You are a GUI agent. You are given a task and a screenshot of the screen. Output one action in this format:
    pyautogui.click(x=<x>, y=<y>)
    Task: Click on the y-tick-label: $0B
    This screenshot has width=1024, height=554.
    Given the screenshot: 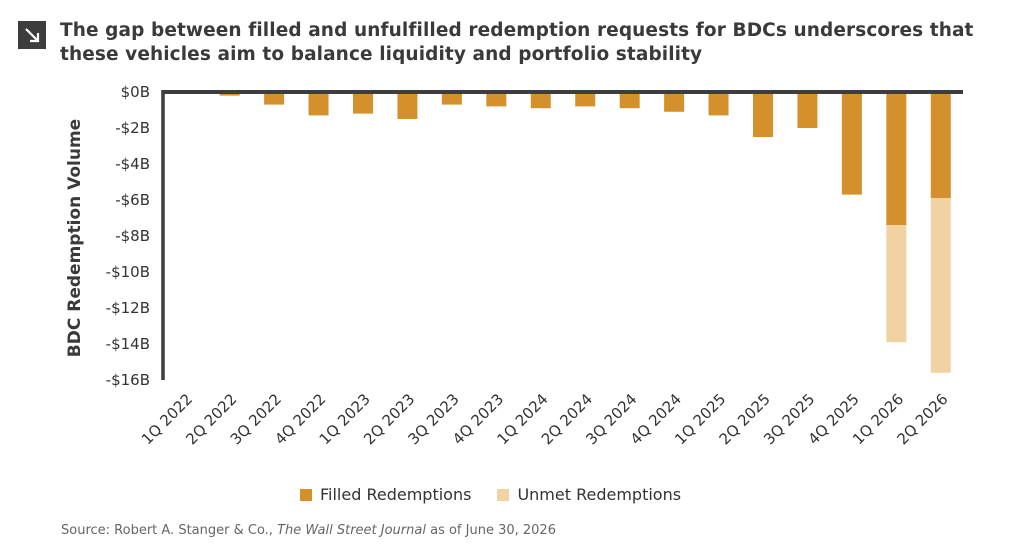 What is the action you would take?
    pyautogui.click(x=135, y=92)
    